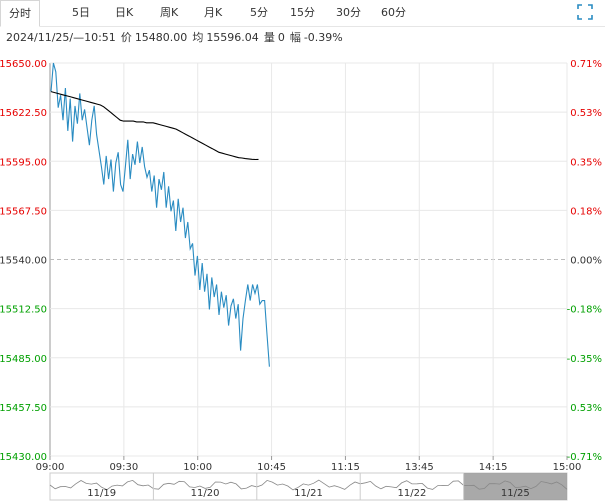 The height and width of the screenshot is (503, 605). Describe the element at coordinates (23, 162) in the screenshot. I see `price-tick-label: 15595.00` at that location.